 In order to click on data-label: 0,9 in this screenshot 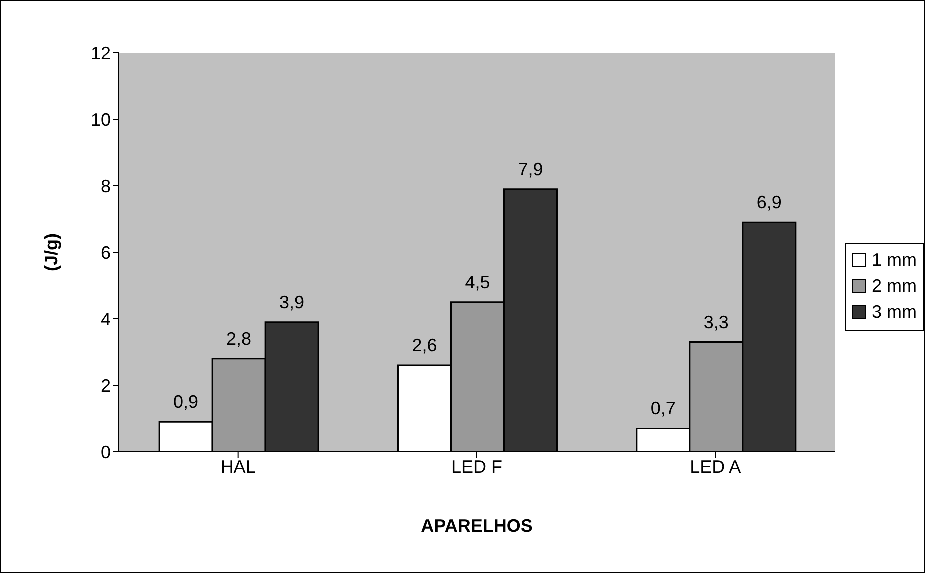, I will do `click(186, 402)`.